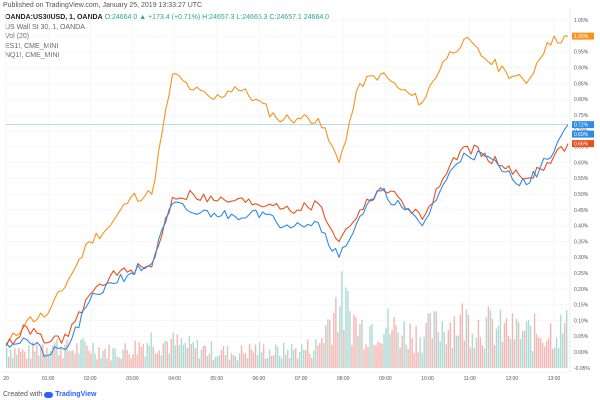 This screenshot has height=400, width=600. I want to click on x-tick-label: 05:00, so click(217, 379).